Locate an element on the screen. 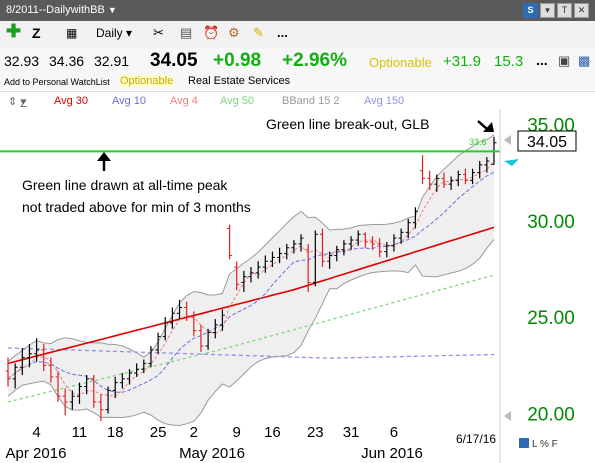 The width and height of the screenshot is (595, 463). dropdown-icon: ▾ is located at coordinates (547, 10).